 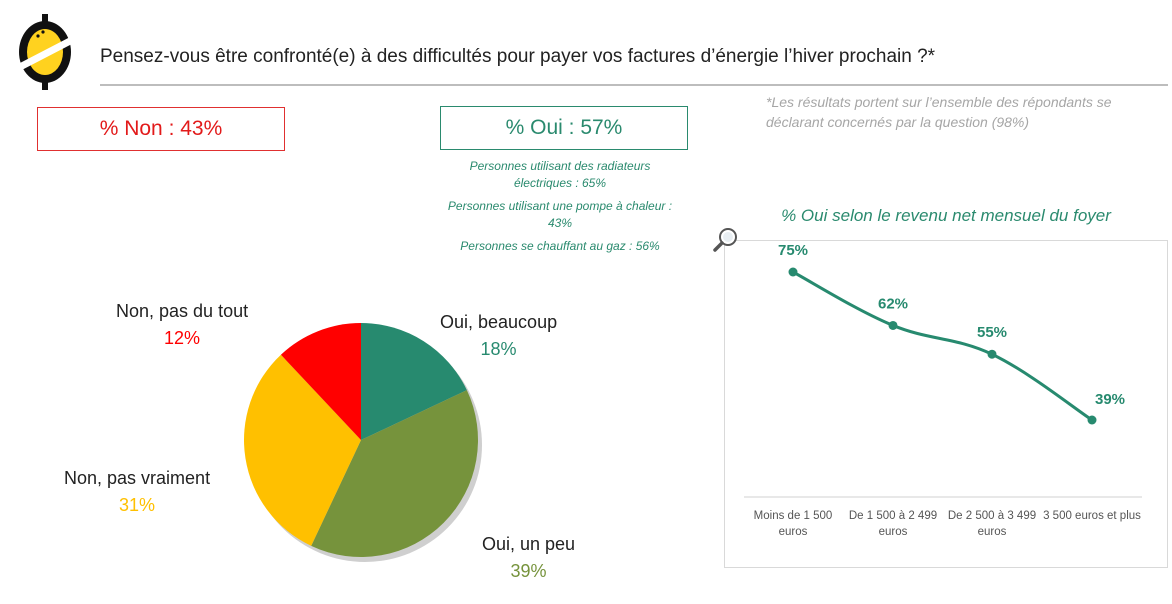 I want to click on oui-summary-label: % Oui : 57%, so click(x=564, y=127).